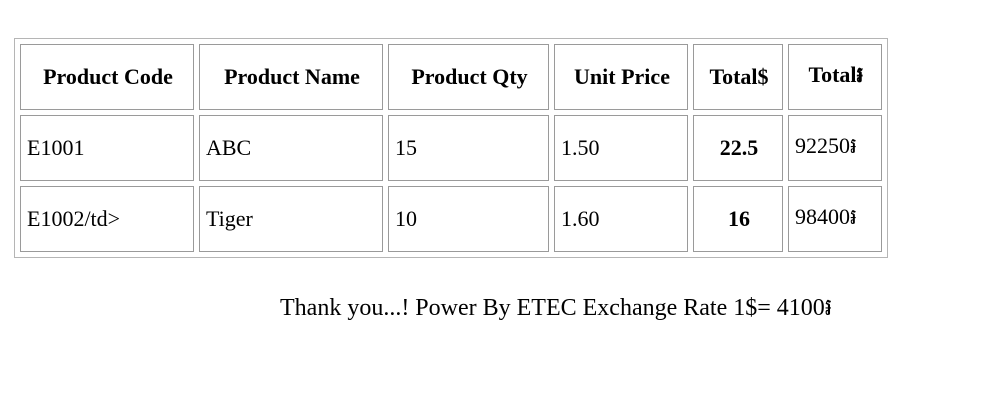 The width and height of the screenshot is (985, 415). Describe the element at coordinates (468, 148) in the screenshot. I see `cell-product-qty: 15` at that location.